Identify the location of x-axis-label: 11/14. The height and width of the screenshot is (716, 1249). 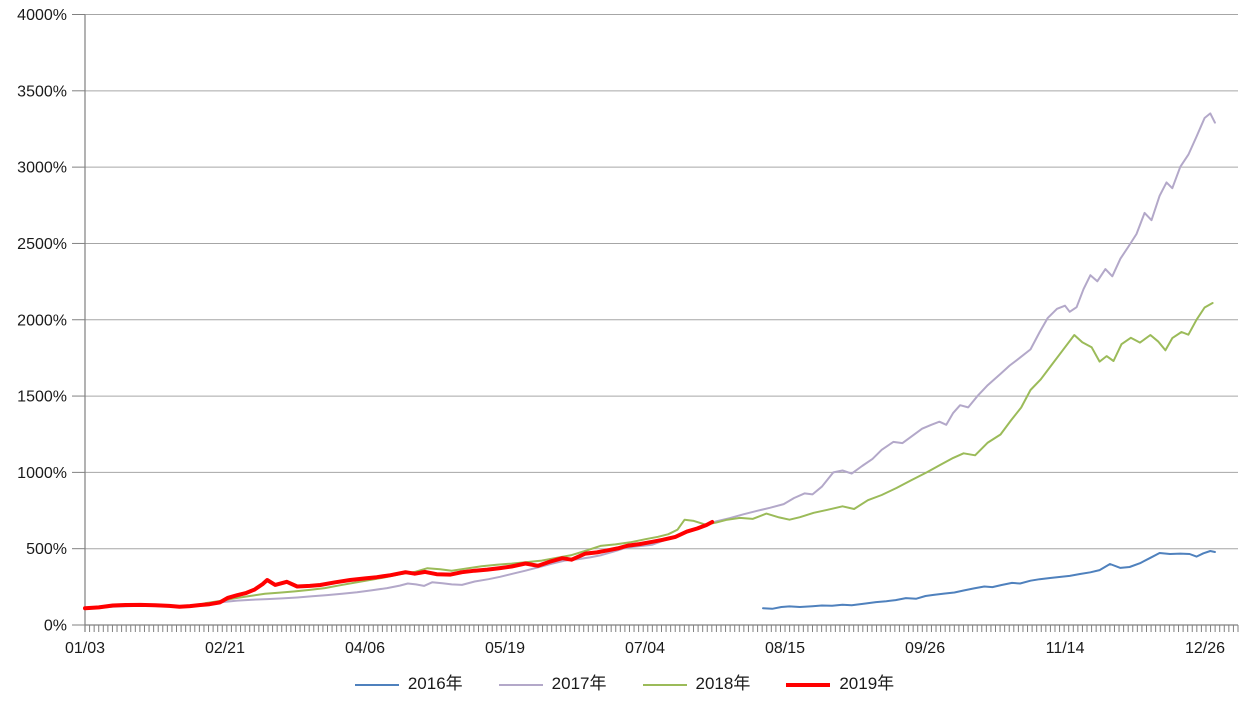
(1065, 648).